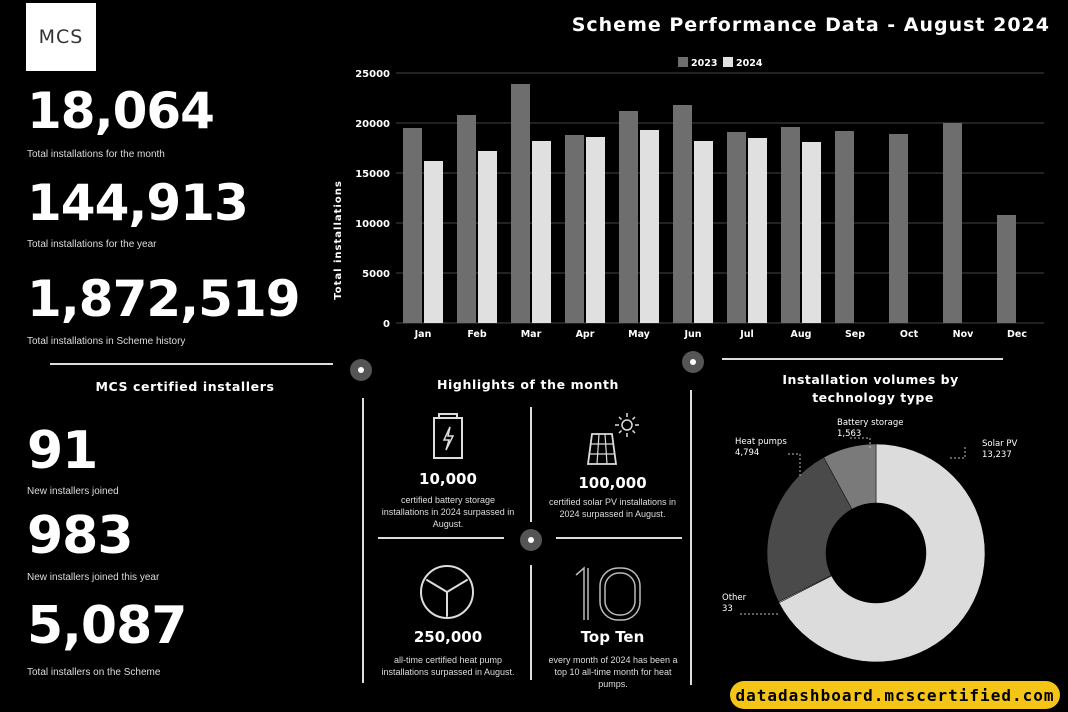  What do you see at coordinates (448, 436) in the screenshot?
I see `battery-icon` at bounding box center [448, 436].